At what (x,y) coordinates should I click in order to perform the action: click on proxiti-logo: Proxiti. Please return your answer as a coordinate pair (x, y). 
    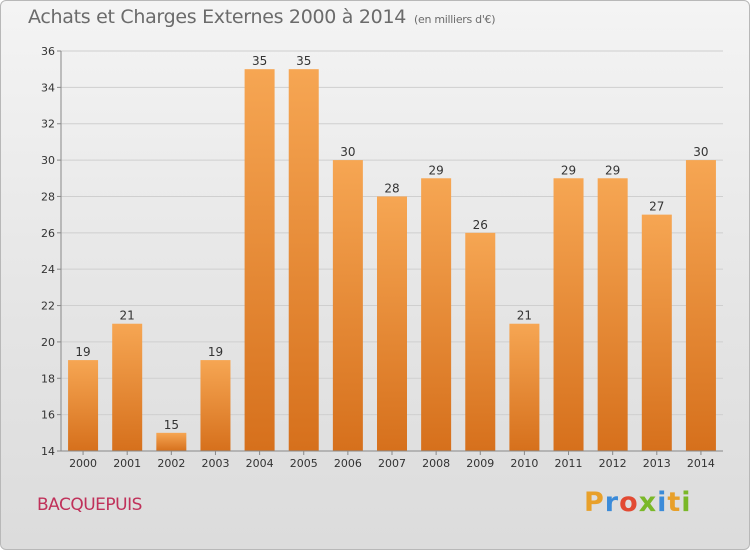
    Looking at the image, I should click on (638, 502).